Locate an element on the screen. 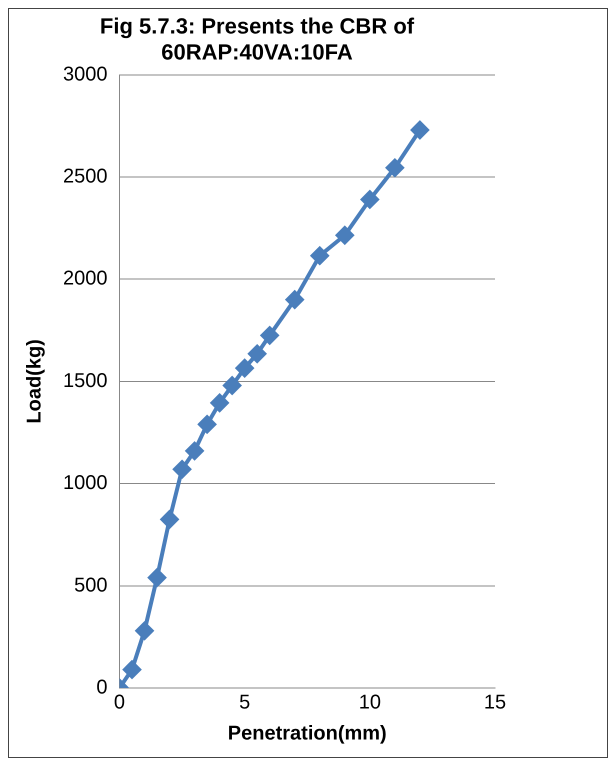  y-tick-label: 2000 is located at coordinates (85, 279).